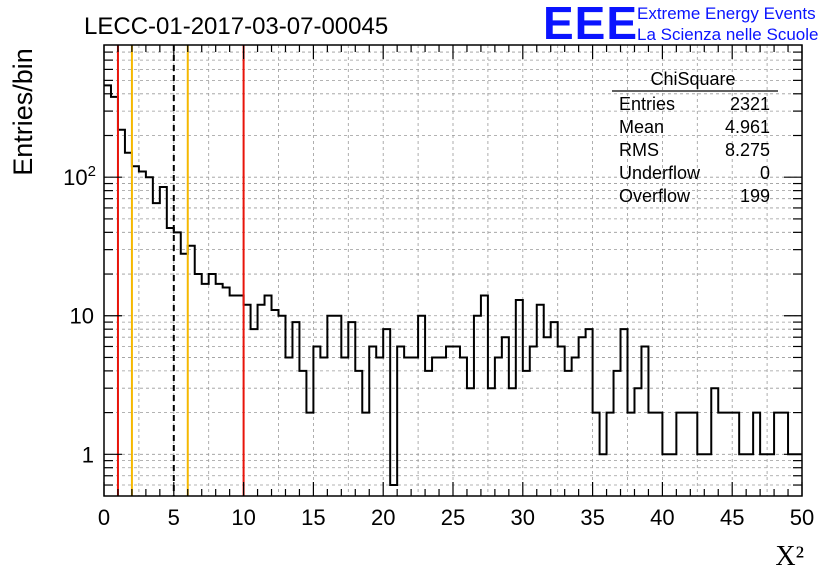 The image size is (836, 572). I want to click on y-tick-label: 1, so click(88, 454).